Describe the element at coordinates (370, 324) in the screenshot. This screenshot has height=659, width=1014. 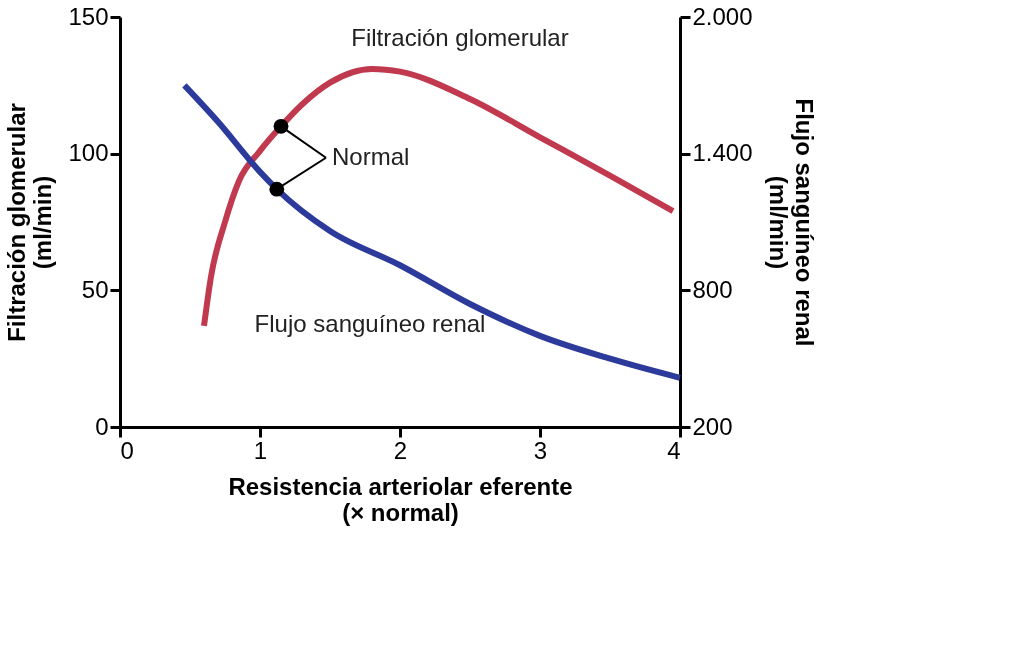
I see `series-label: Flujo sanguíneo renal` at that location.